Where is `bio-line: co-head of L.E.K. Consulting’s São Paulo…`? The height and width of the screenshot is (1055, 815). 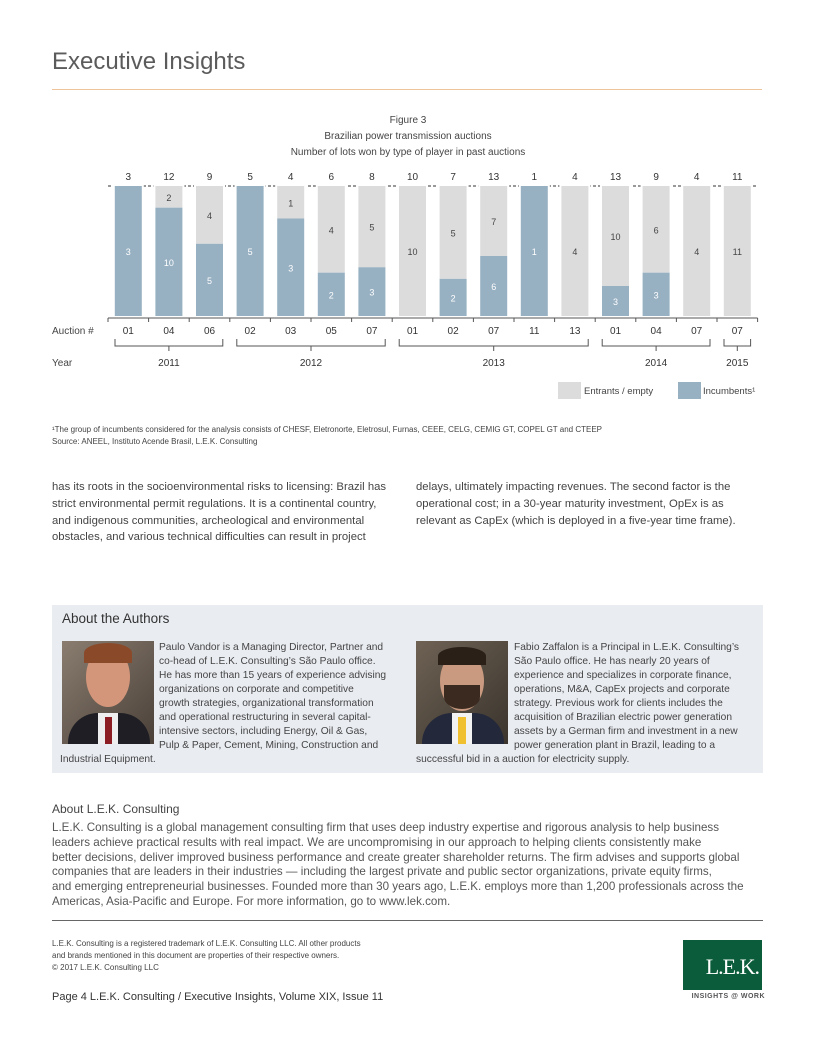
bio-line: co-head of L.E.K. Consulting’s São Paulo… is located at coordinates (267, 661).